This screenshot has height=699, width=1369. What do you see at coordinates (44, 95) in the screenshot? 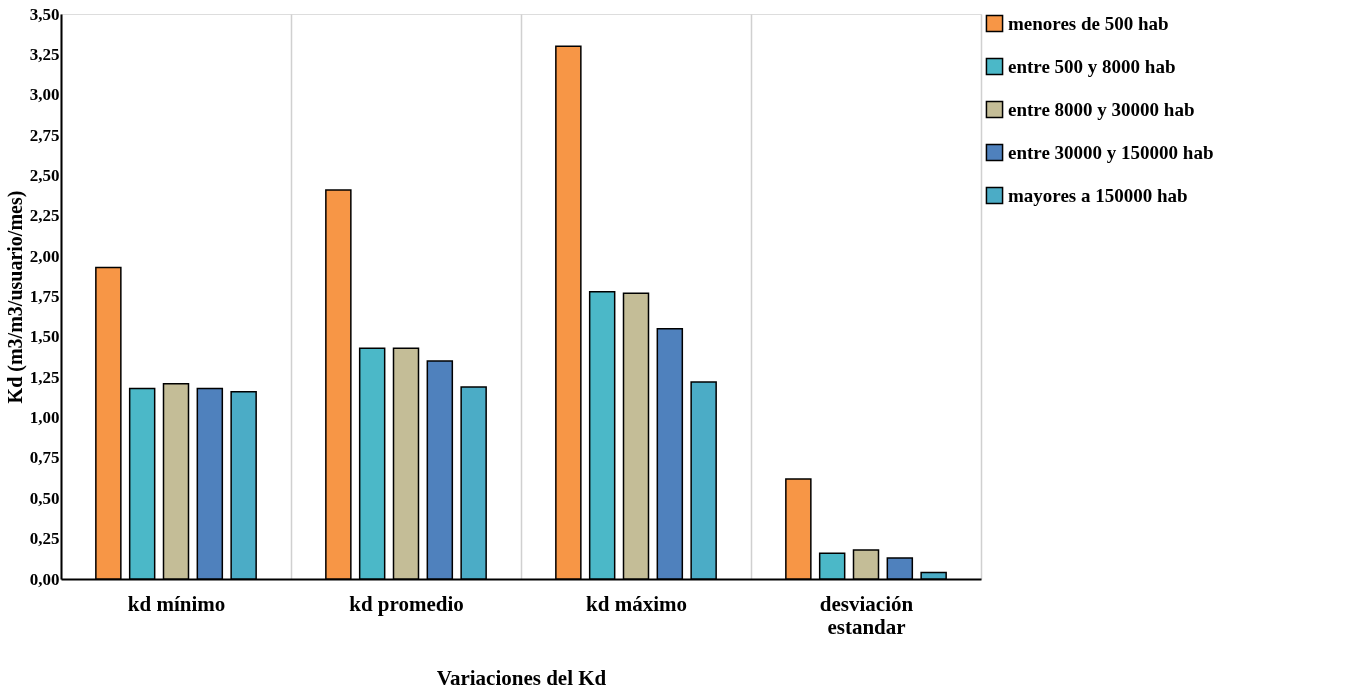
I see `y-tick-label: 3,00` at bounding box center [44, 95].